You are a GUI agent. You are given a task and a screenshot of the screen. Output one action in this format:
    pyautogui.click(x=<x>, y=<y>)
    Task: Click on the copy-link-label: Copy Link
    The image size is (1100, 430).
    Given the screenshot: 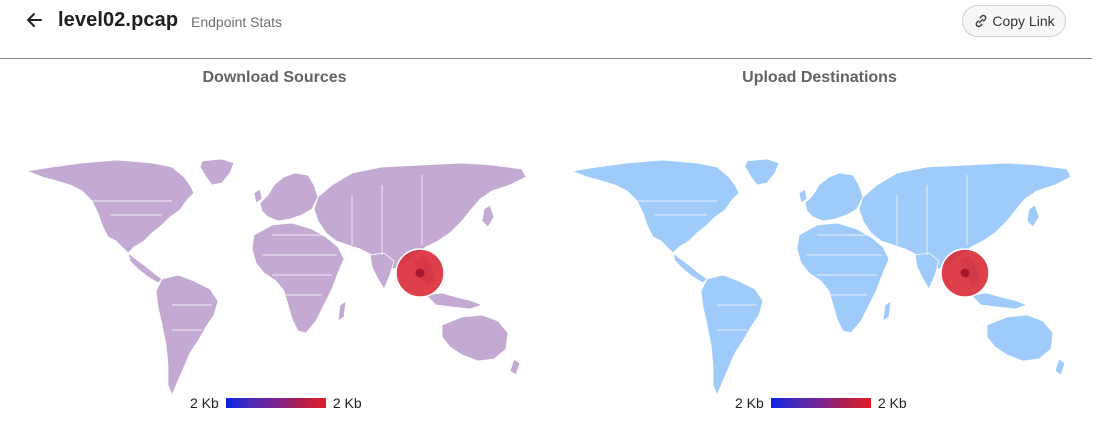 What is the action you would take?
    pyautogui.click(x=1023, y=21)
    